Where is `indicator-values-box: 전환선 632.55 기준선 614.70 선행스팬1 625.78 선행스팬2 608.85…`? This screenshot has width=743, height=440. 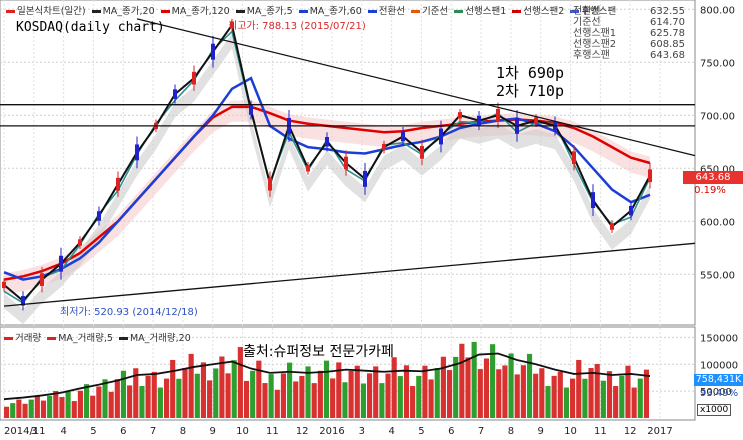 indicator-values-box: 전환선 632.55 기준선 614.70 선행스팬1 625.78 선행스팬2 608.85… is located at coordinates (629, 33).